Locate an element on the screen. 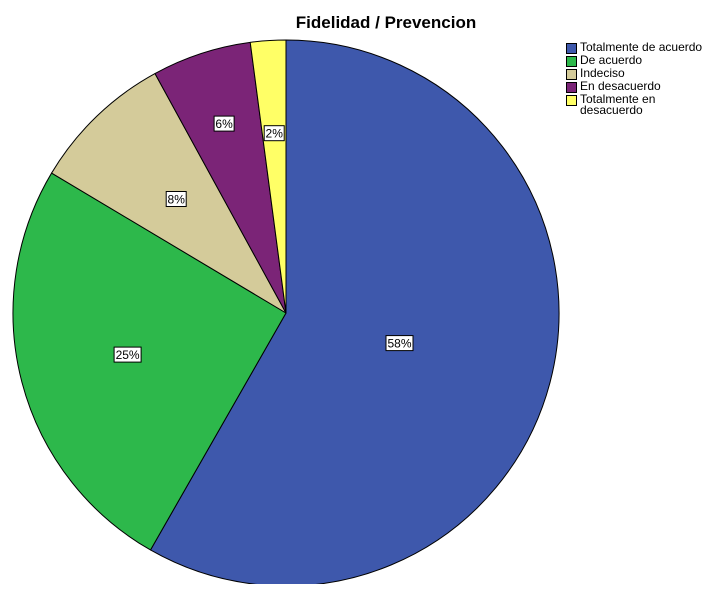 The image size is (728, 589). data-label-indeciso: 8% is located at coordinates (176, 199).